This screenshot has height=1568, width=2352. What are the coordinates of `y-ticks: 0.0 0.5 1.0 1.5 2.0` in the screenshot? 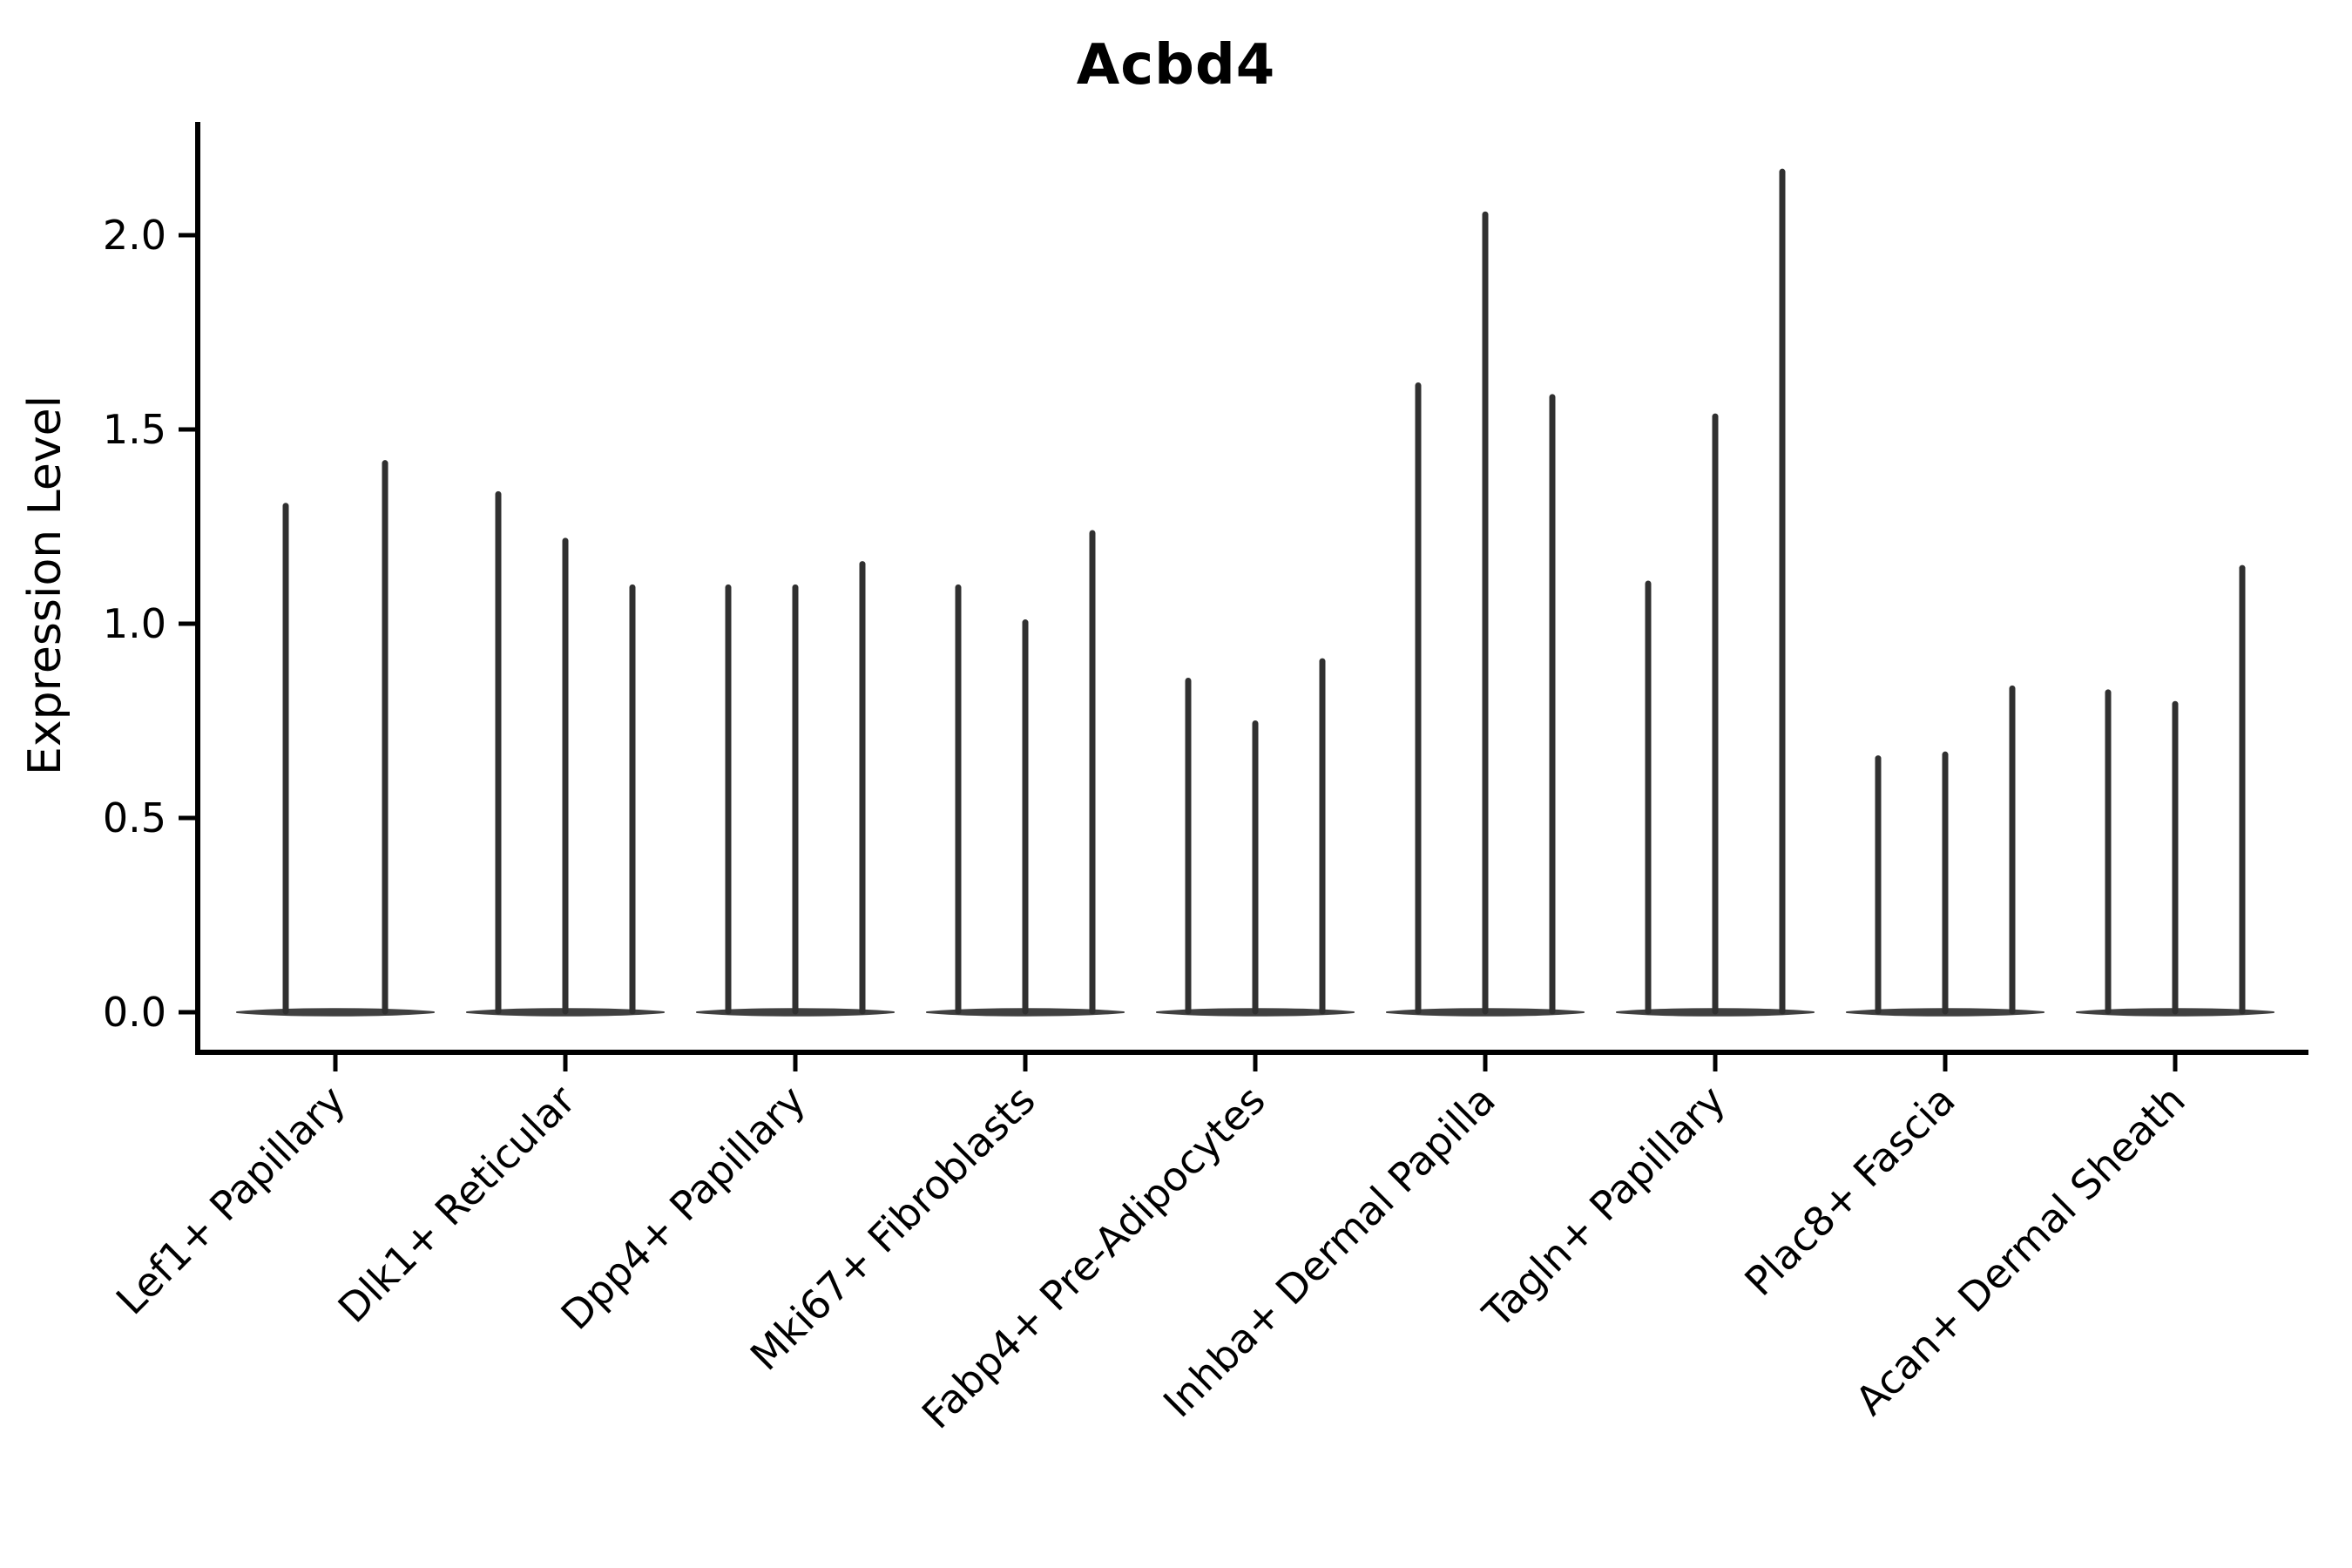 It's located at (150, 624).